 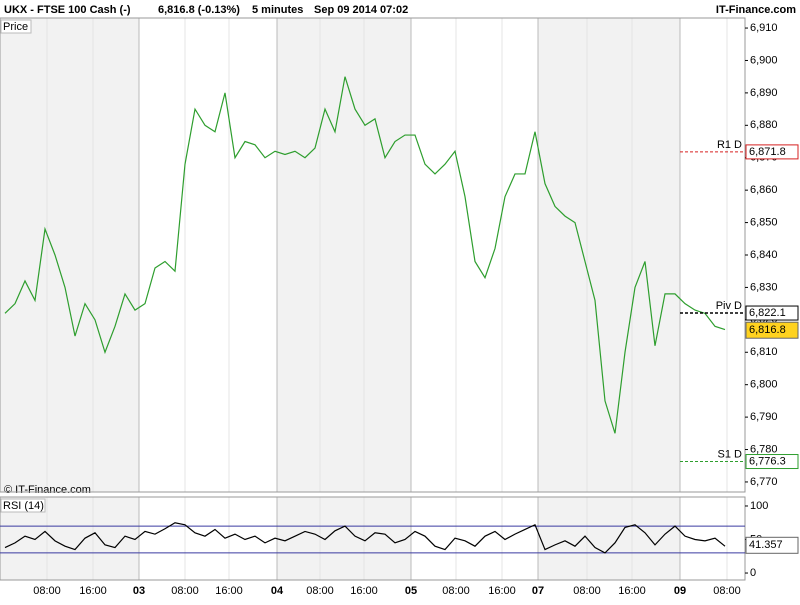 I want to click on y-tick-label: 6,780, so click(x=764, y=449).